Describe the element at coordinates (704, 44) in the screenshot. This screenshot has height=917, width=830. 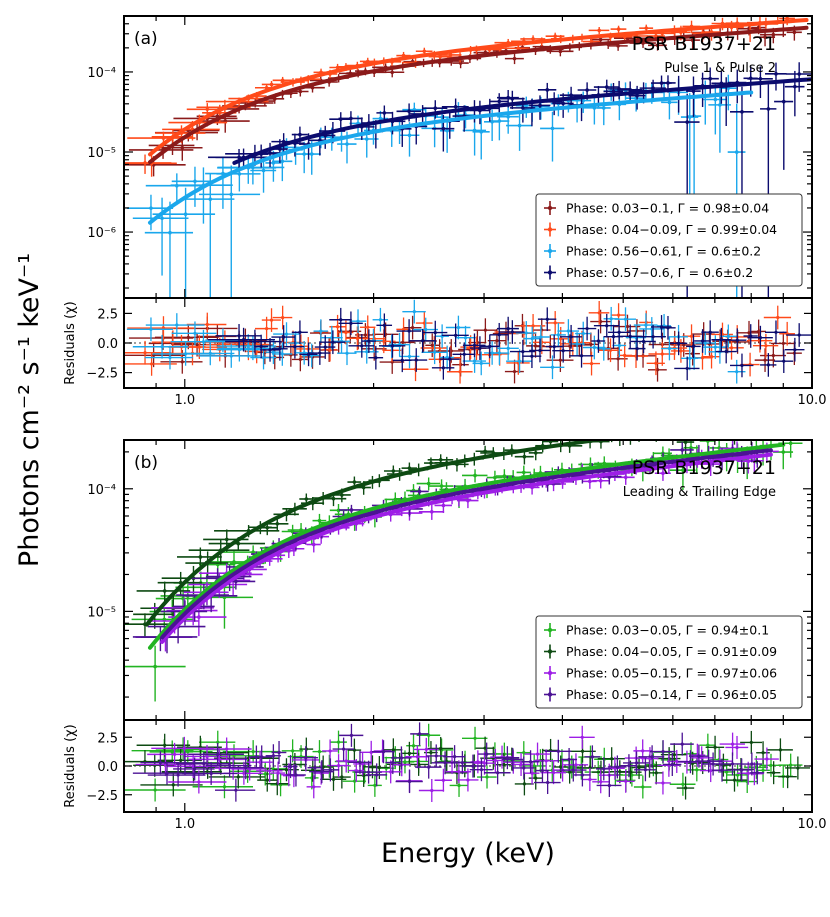
I see `panel-title: PSR B1937+21` at that location.